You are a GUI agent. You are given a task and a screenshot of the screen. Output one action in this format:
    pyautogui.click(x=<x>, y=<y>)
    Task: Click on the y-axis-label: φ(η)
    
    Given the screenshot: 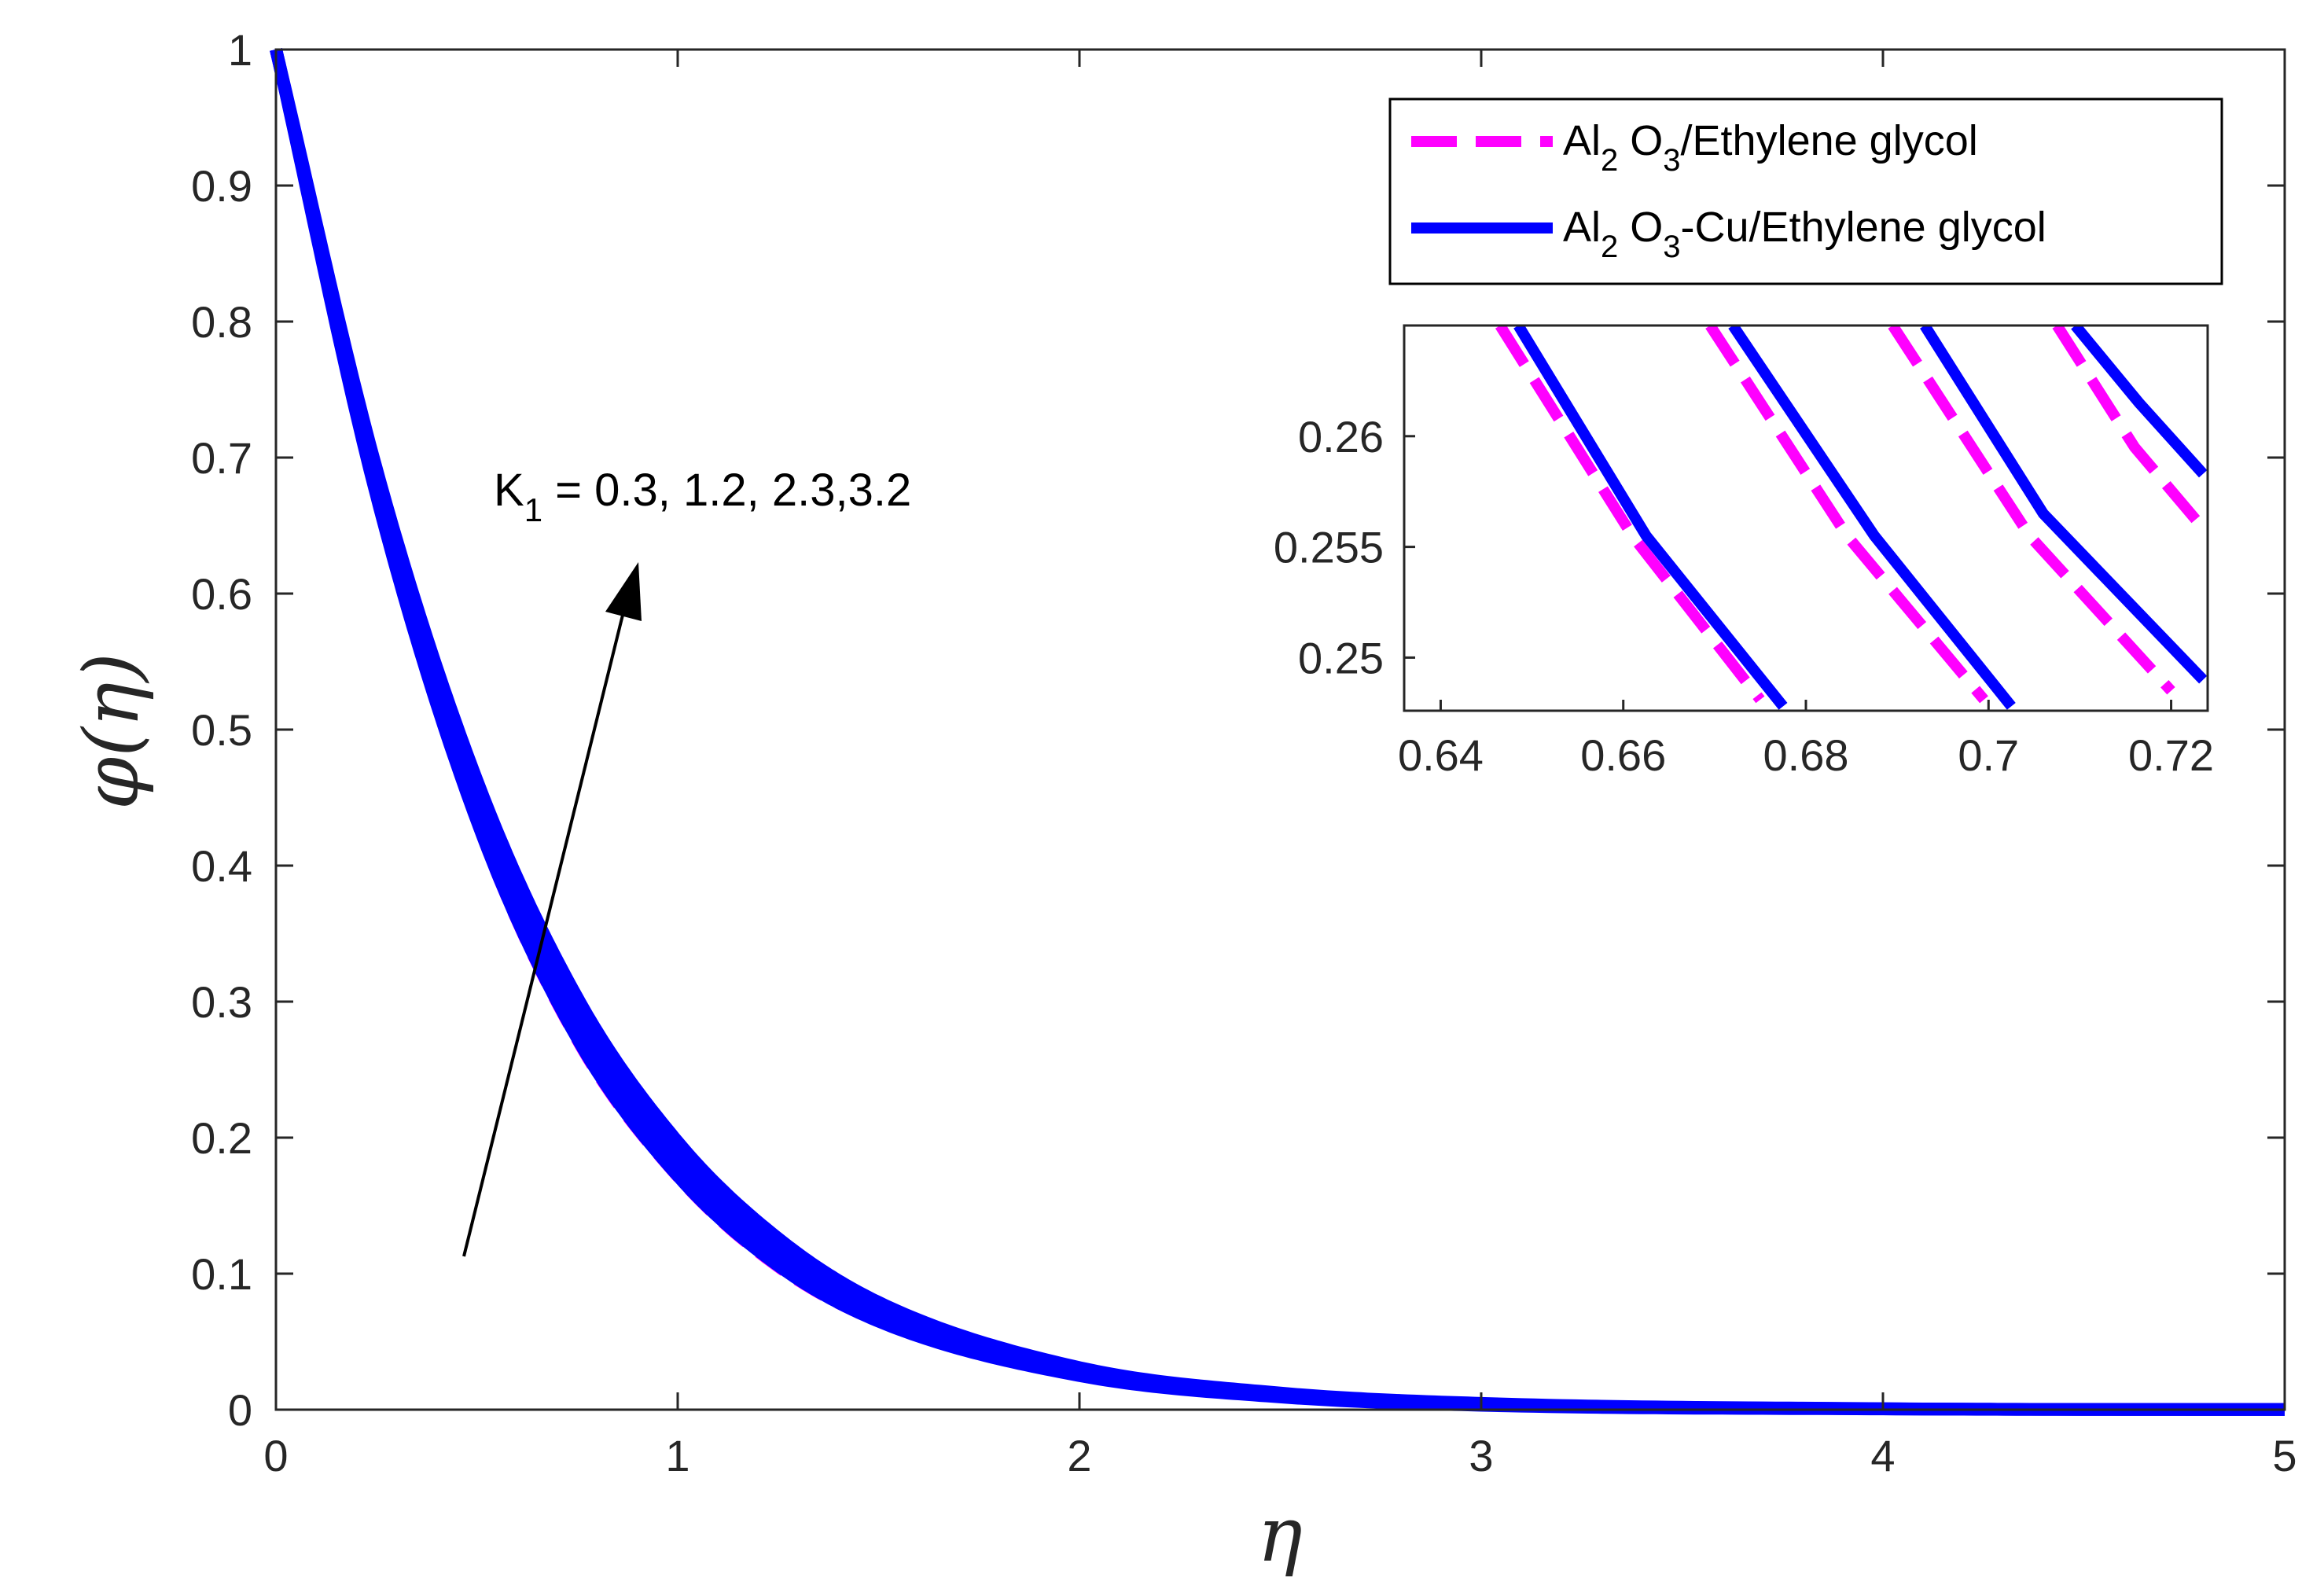 What is the action you would take?
    pyautogui.click(x=112, y=731)
    